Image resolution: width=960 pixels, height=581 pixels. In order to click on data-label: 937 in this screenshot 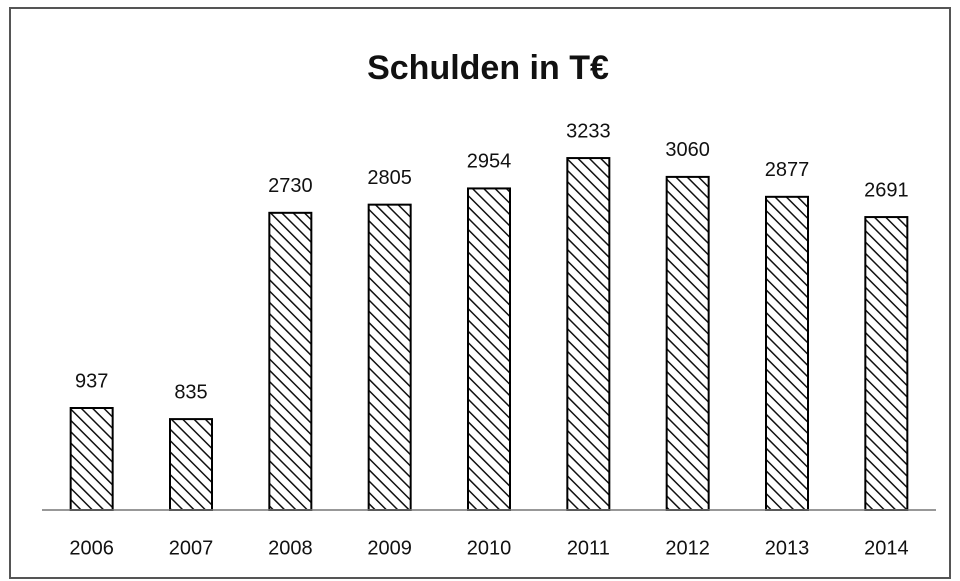, I will do `click(91, 381)`.